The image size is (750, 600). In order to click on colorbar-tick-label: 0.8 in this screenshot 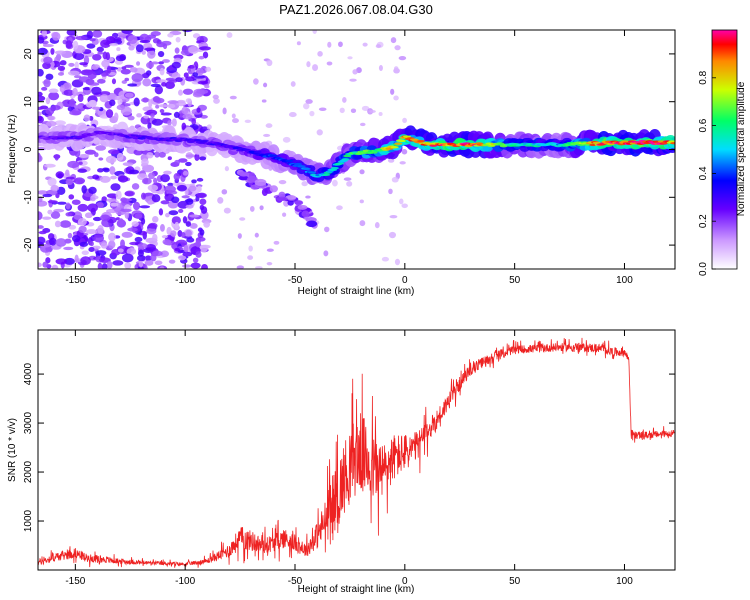, I will do `click(703, 77)`.